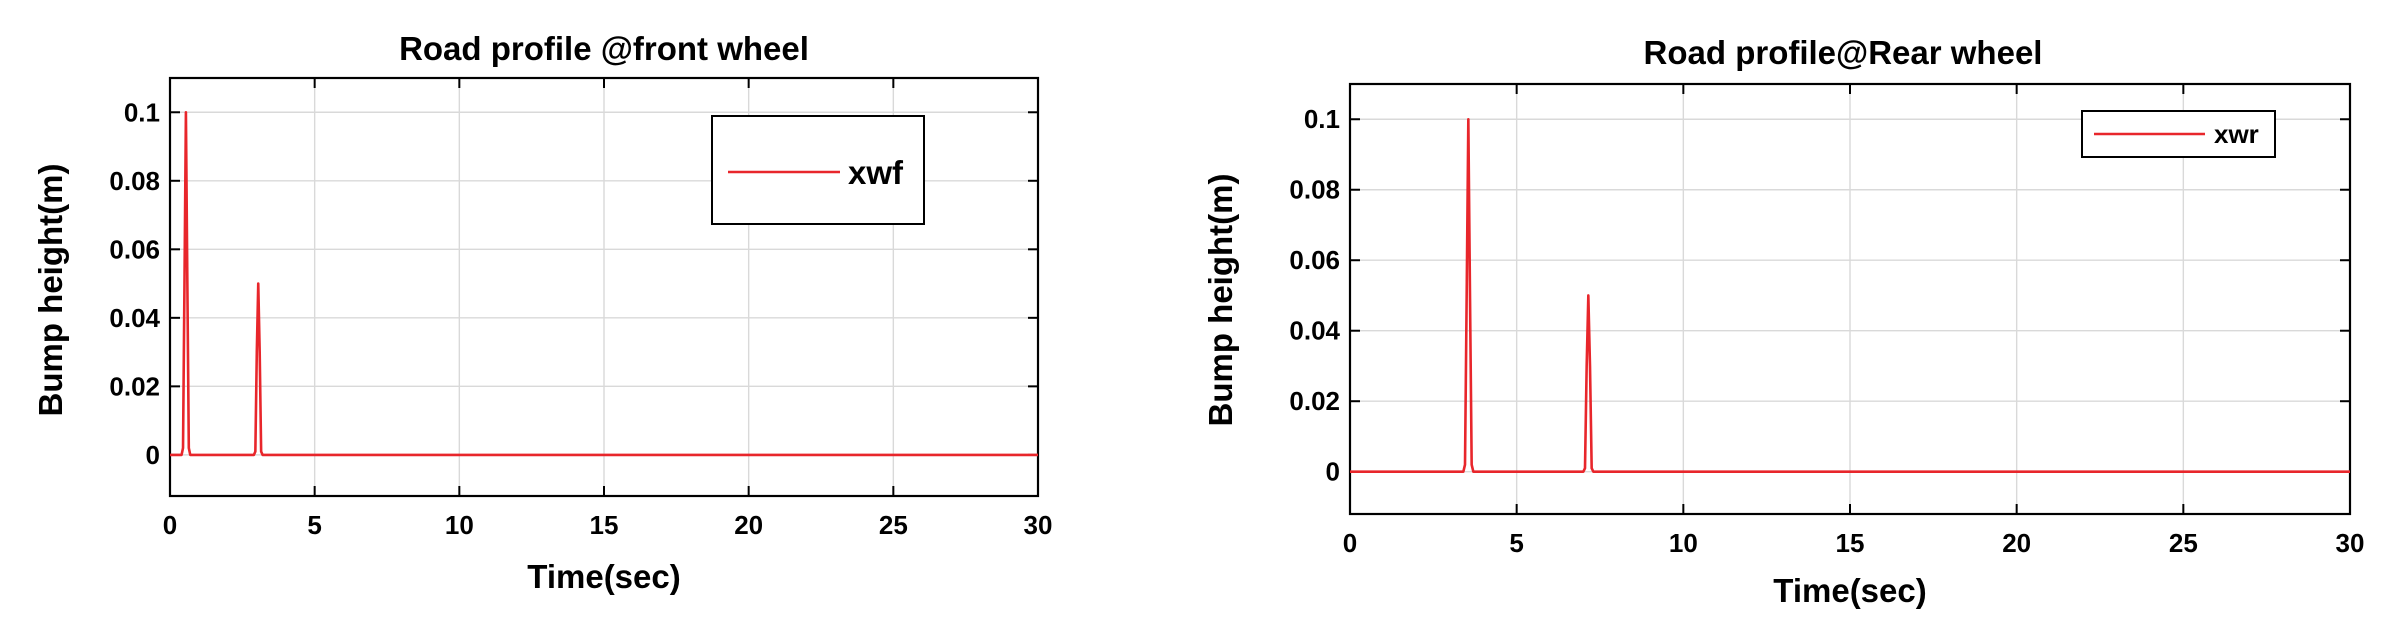 The width and height of the screenshot is (2406, 636). What do you see at coordinates (604, 48) in the screenshot?
I see `chart-title: Road profile @front wheel` at bounding box center [604, 48].